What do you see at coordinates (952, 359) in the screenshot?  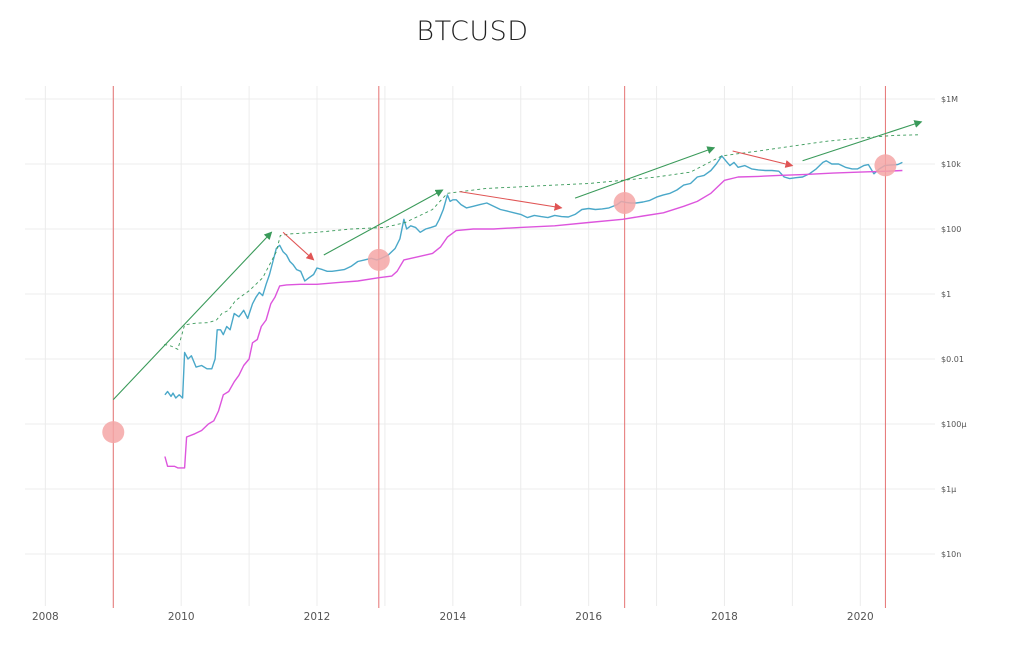 I see `y-tick-label: $0.01` at bounding box center [952, 359].